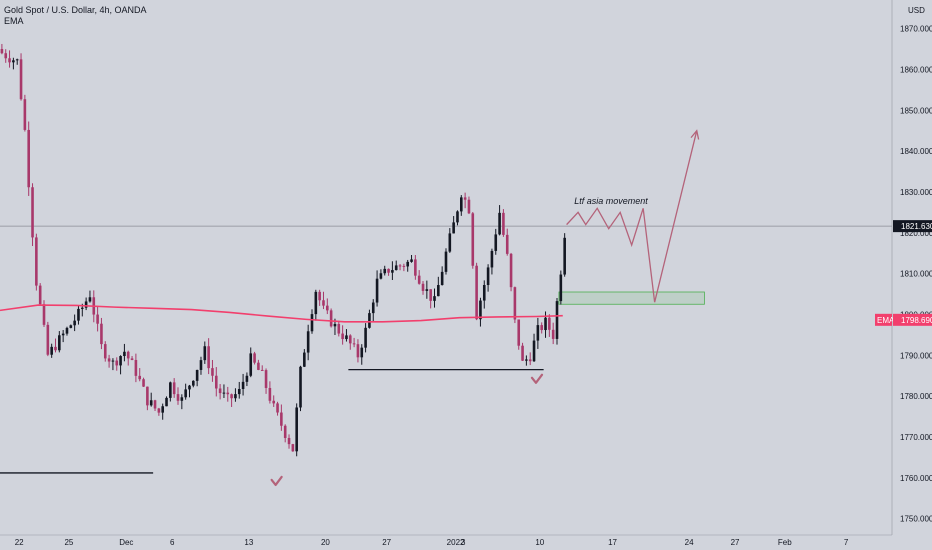 This screenshot has height=550, width=932. Describe the element at coordinates (785, 542) in the screenshot. I see `time-tick-label: Feb` at that location.